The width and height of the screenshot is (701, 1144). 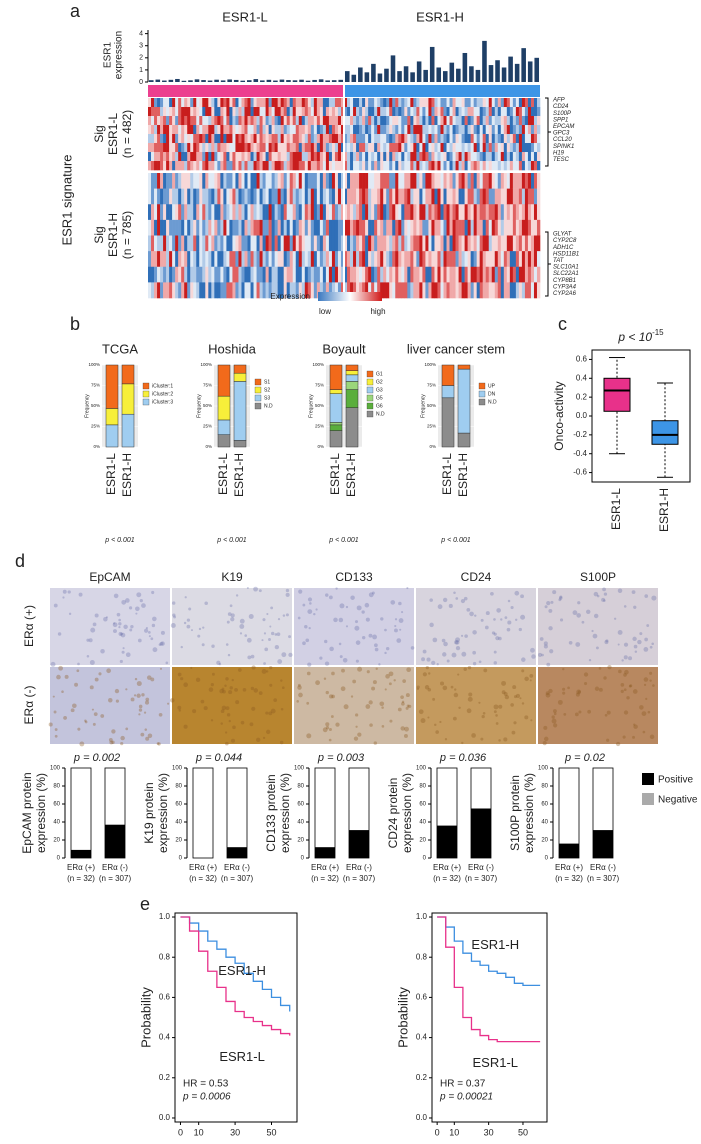 What do you see at coordinates (218, 758) in the screenshot?
I see `p-value: p = 0.044` at bounding box center [218, 758].